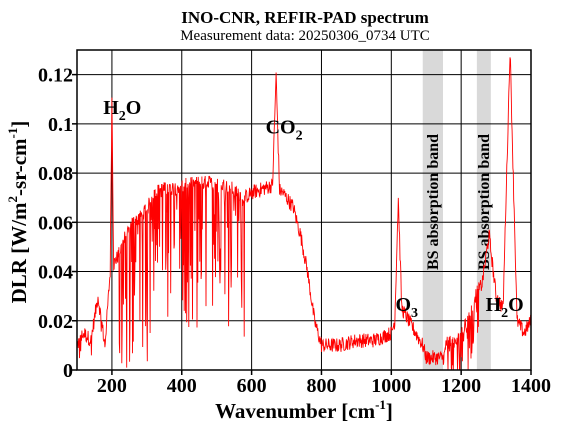 This screenshot has width=567, height=425. I want to click on y-axis-title-main: DLR [W/m, so click(19, 252).